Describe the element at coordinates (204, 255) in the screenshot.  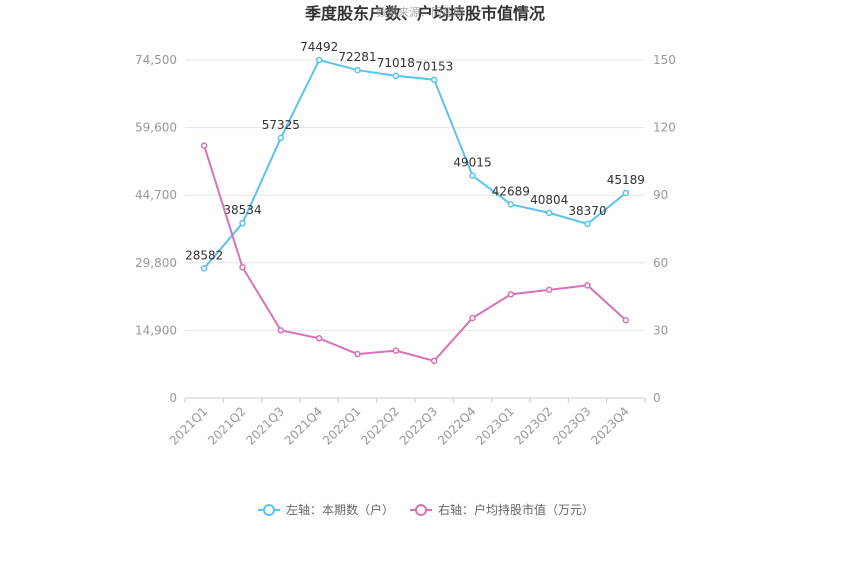
I see `data-label: 28582` at that location.